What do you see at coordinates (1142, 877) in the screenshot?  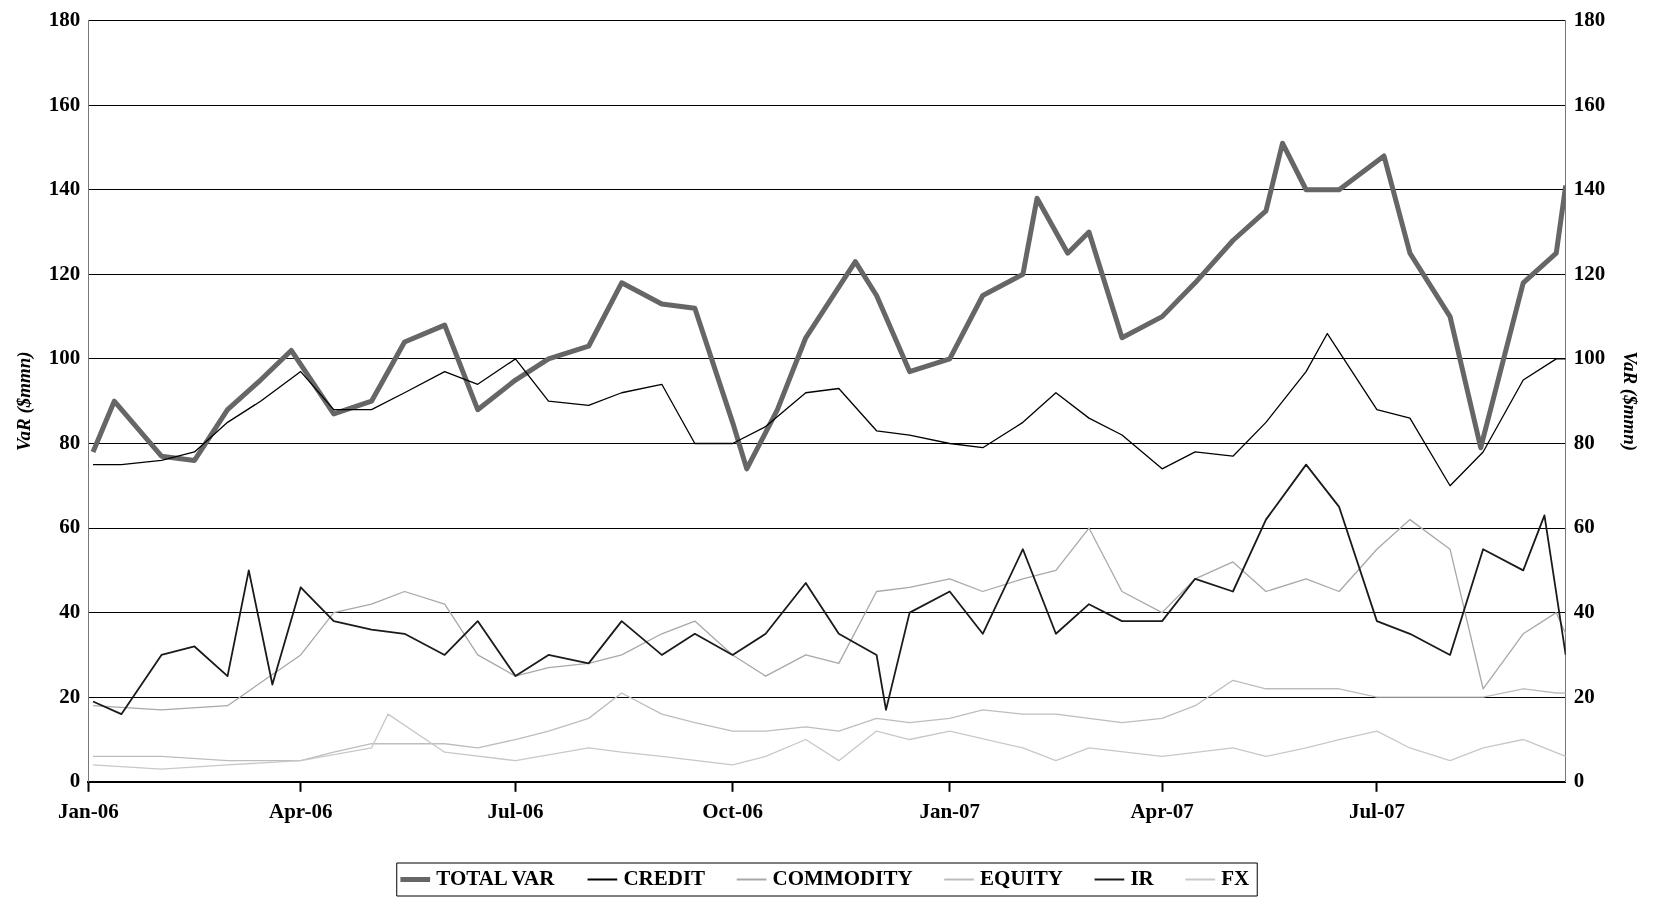 I see `legend-label: IR` at bounding box center [1142, 877].